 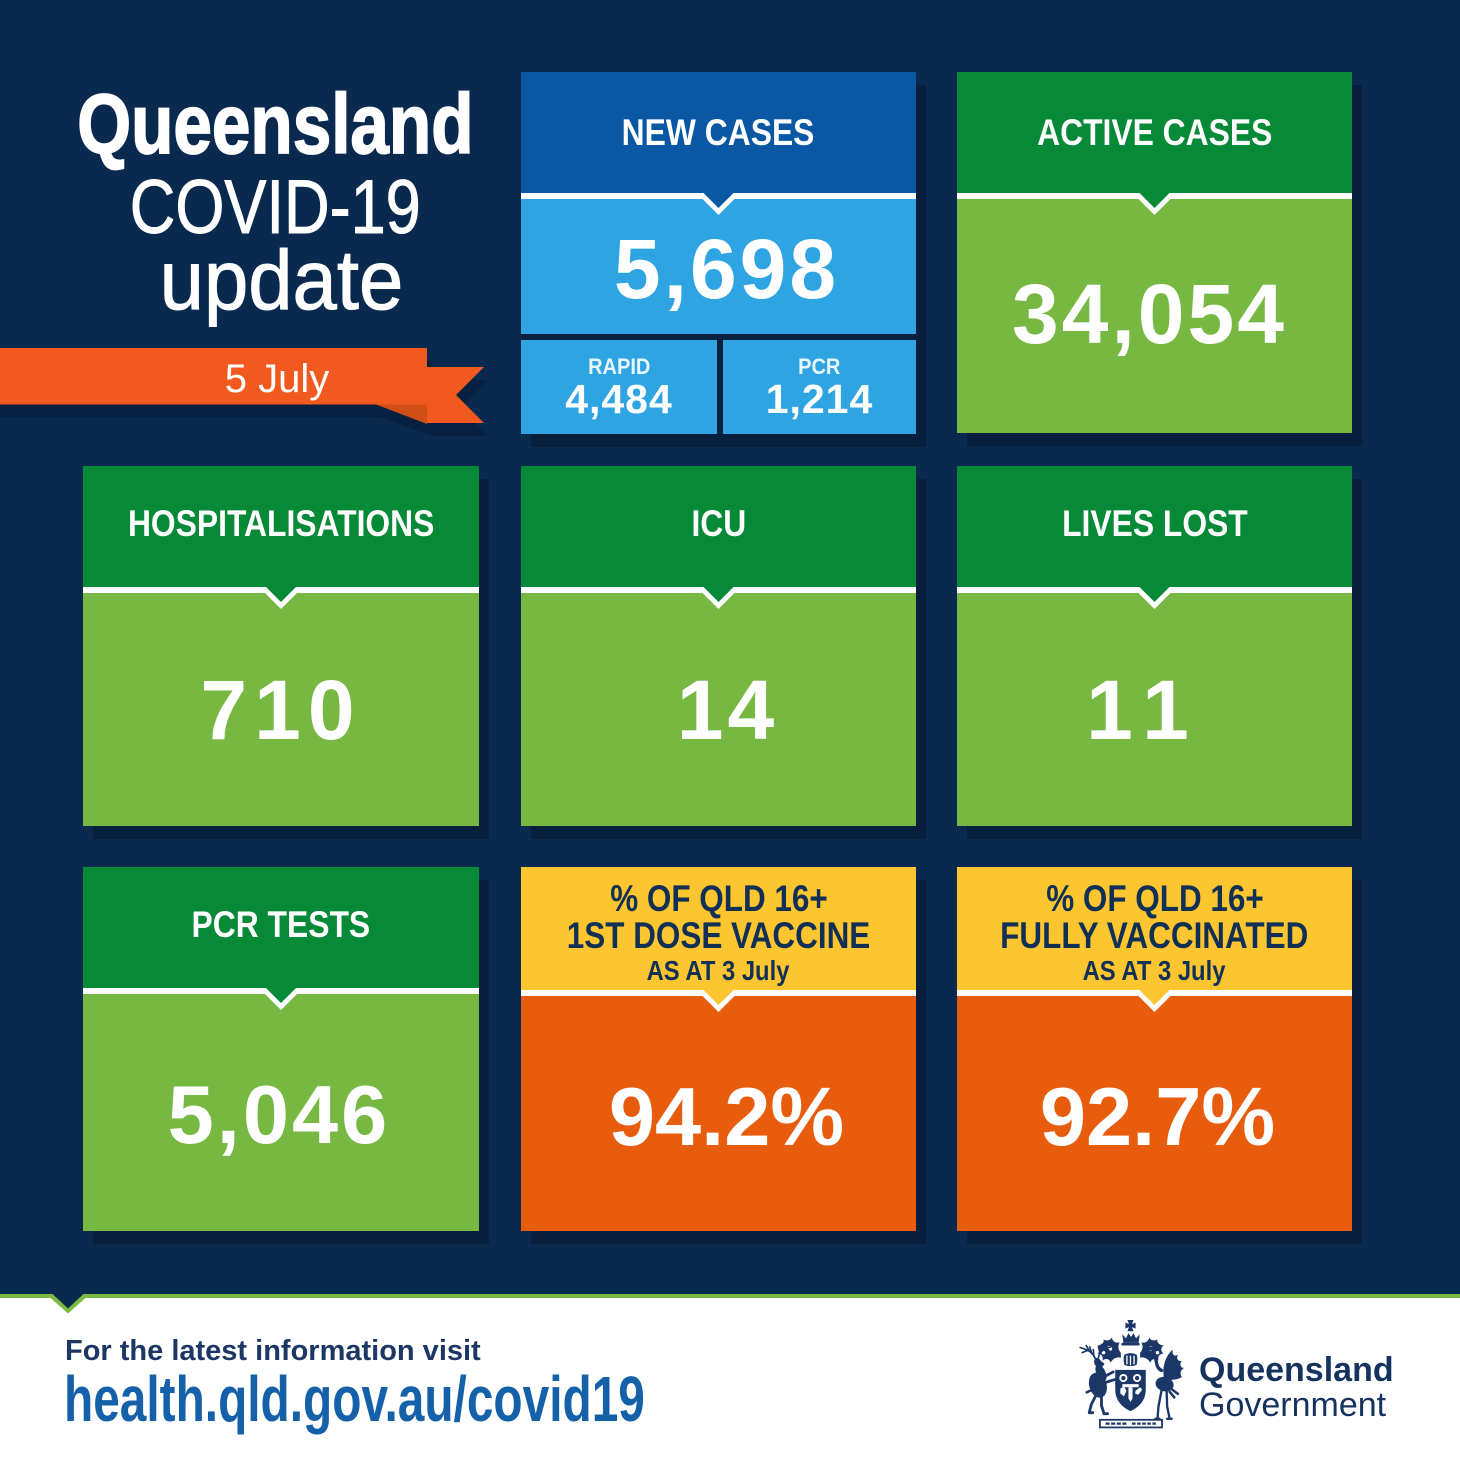 I want to click on svg-text: 5 July, so click(x=277, y=379).